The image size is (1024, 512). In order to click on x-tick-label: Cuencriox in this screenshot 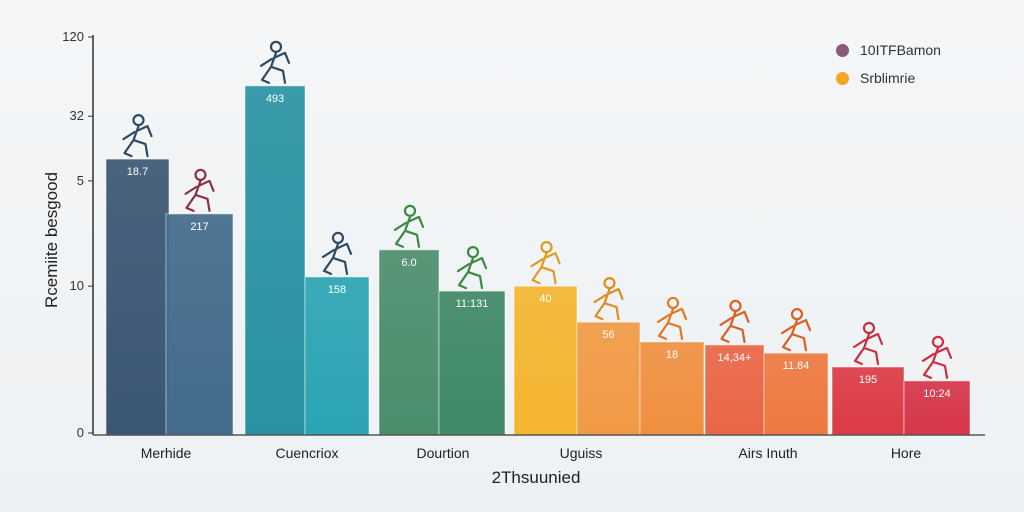, I will do `click(306, 453)`.